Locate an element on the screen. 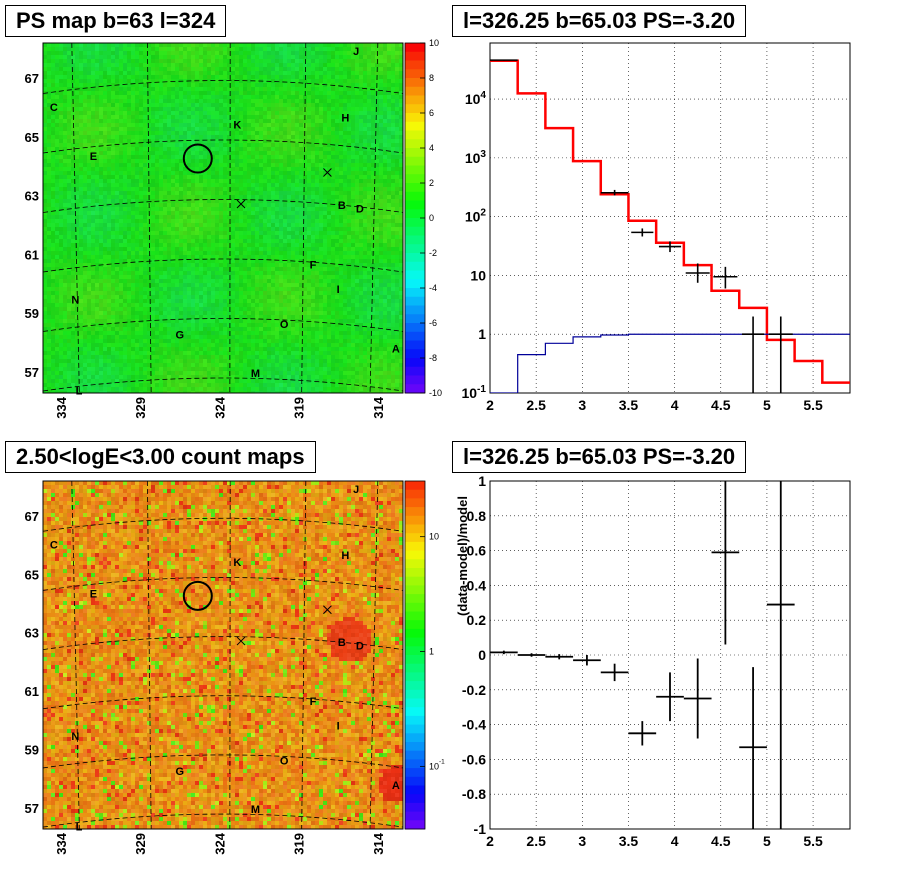 Image resolution: width=898 pixels, height=875 pixels. colorbar-tick-label: 4 is located at coordinates (431, 148).